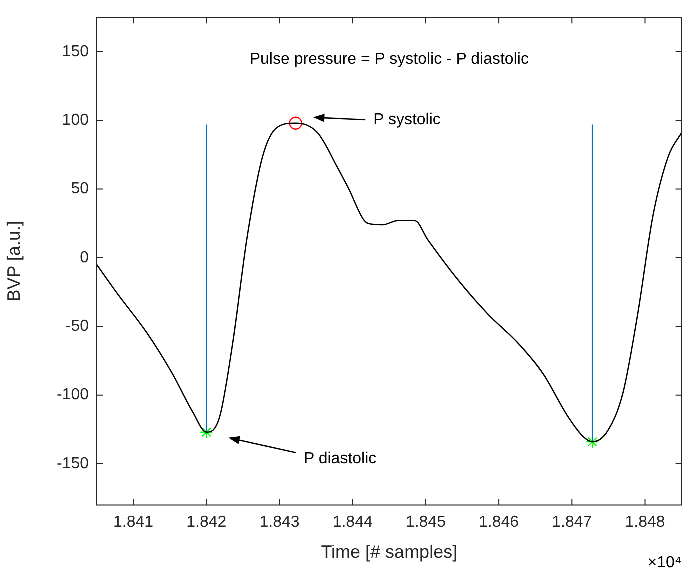  Describe the element at coordinates (665, 561) in the screenshot. I see `text: ×10⁴` at that location.